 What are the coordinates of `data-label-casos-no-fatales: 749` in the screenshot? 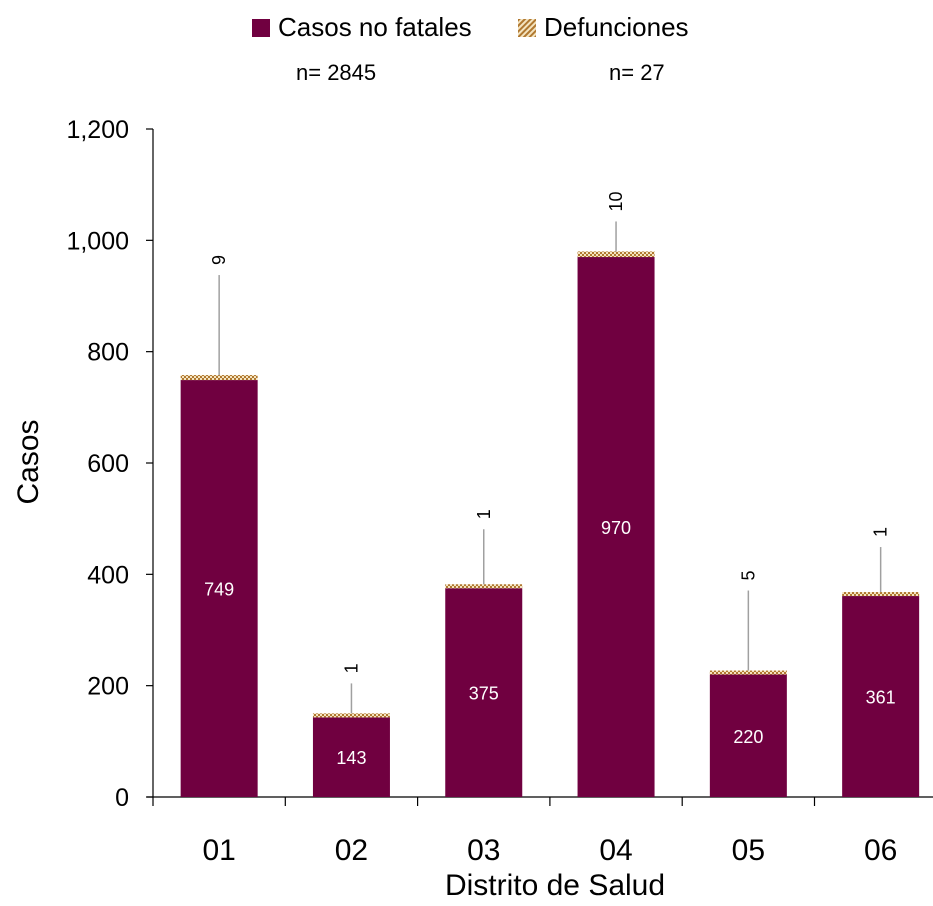 It's located at (219, 590).